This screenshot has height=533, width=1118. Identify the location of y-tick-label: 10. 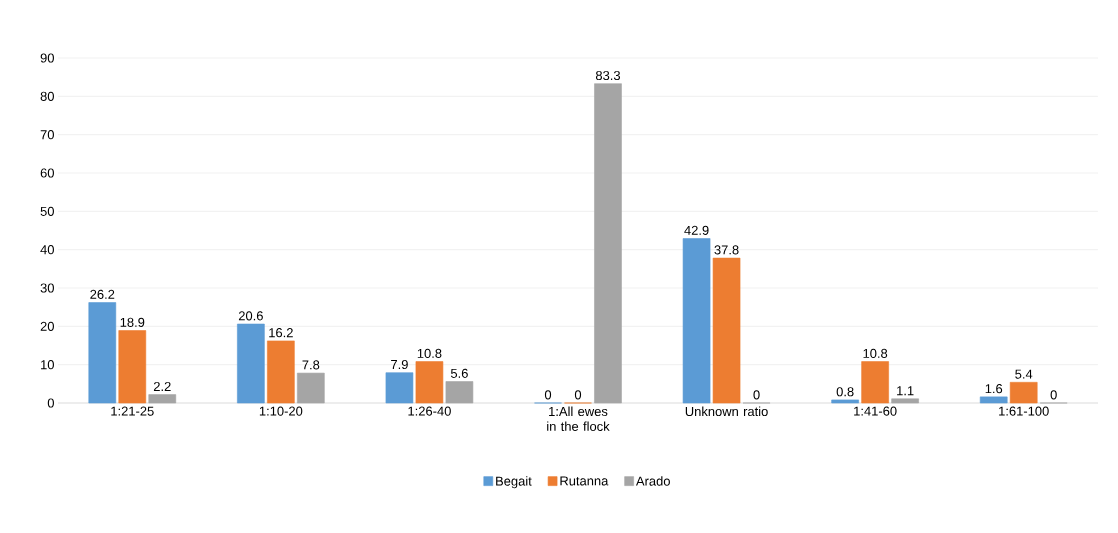
(47, 365).